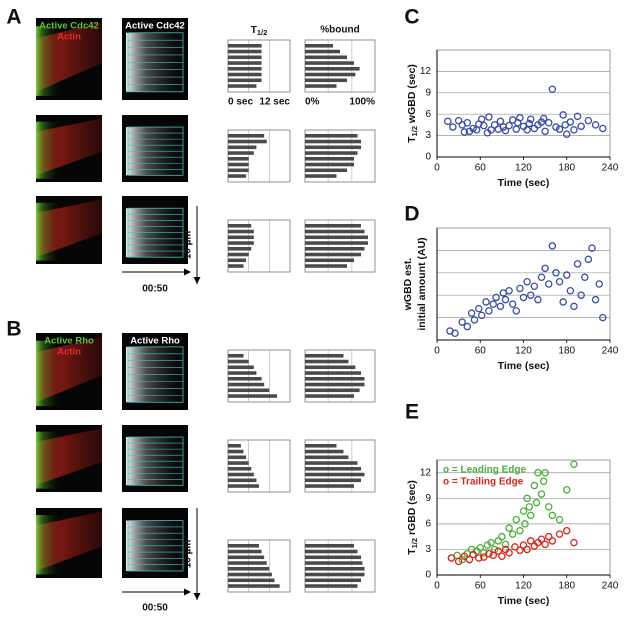 Image resolution: width=624 pixels, height=621 pixels. Describe the element at coordinates (610, 351) in the screenshot. I see `x-tick-label: 240` at that location.